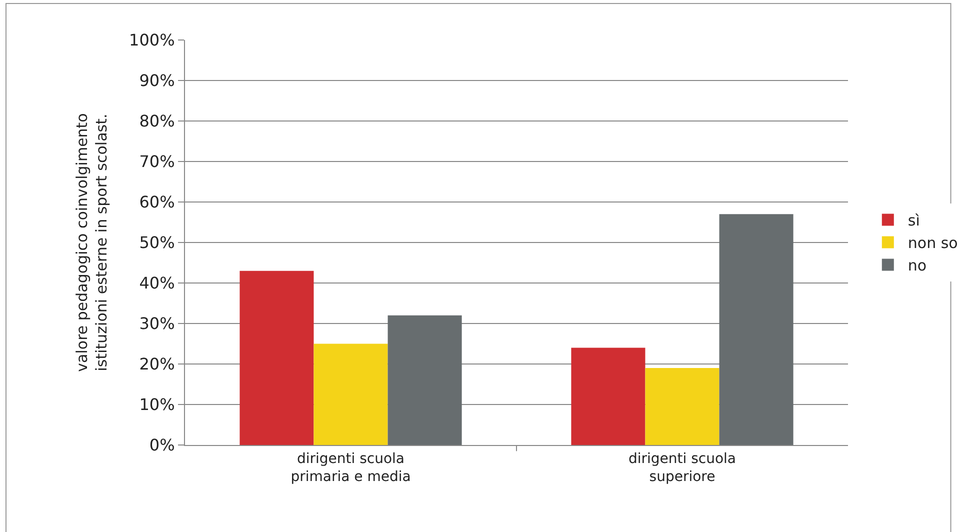 Image resolution: width=975 pixels, height=532 pixels. I want to click on x-tick-label: dirigenti scuola primaria e media, so click(350, 467).